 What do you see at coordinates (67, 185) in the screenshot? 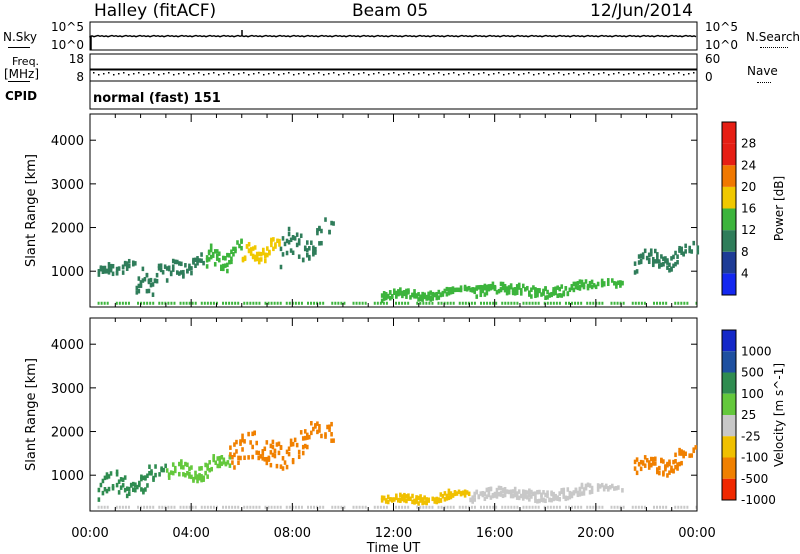
I see `power-ytick-label: 3000` at bounding box center [67, 185].